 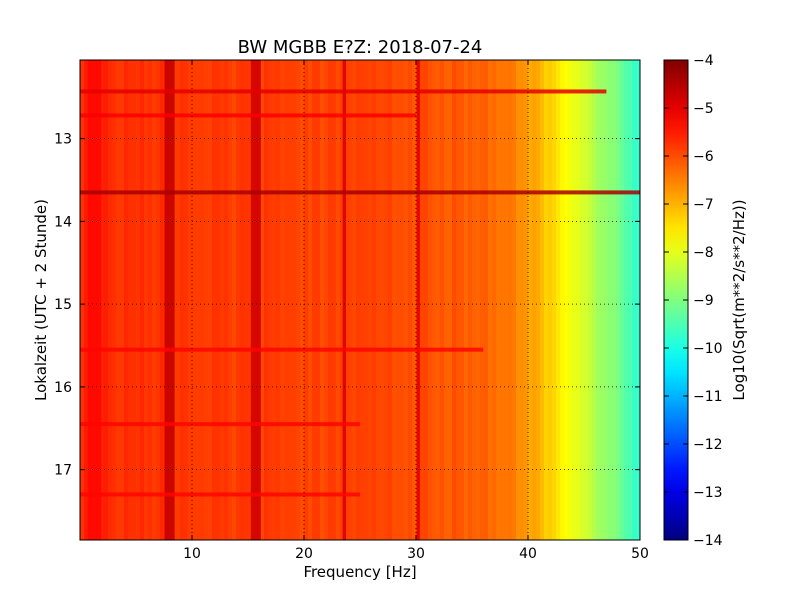 I want to click on colorbar-tick-label: −10, so click(x=708, y=349).